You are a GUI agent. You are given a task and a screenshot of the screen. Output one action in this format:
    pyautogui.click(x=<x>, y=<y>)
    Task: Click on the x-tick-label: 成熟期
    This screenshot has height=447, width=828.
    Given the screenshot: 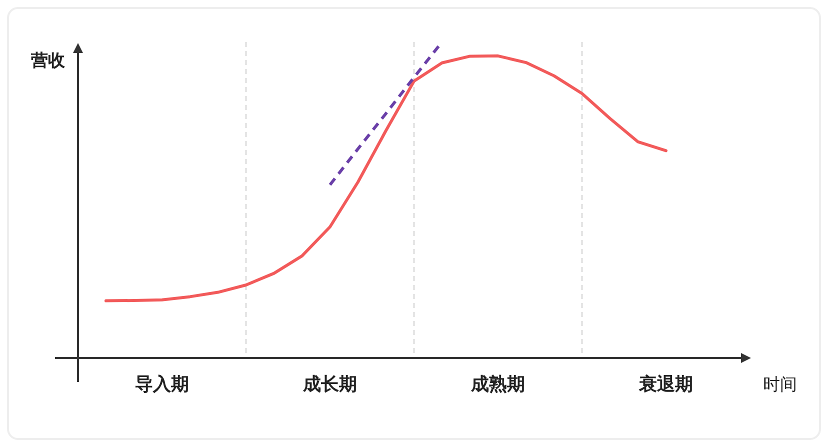 What is the action you would take?
    pyautogui.click(x=497, y=384)
    